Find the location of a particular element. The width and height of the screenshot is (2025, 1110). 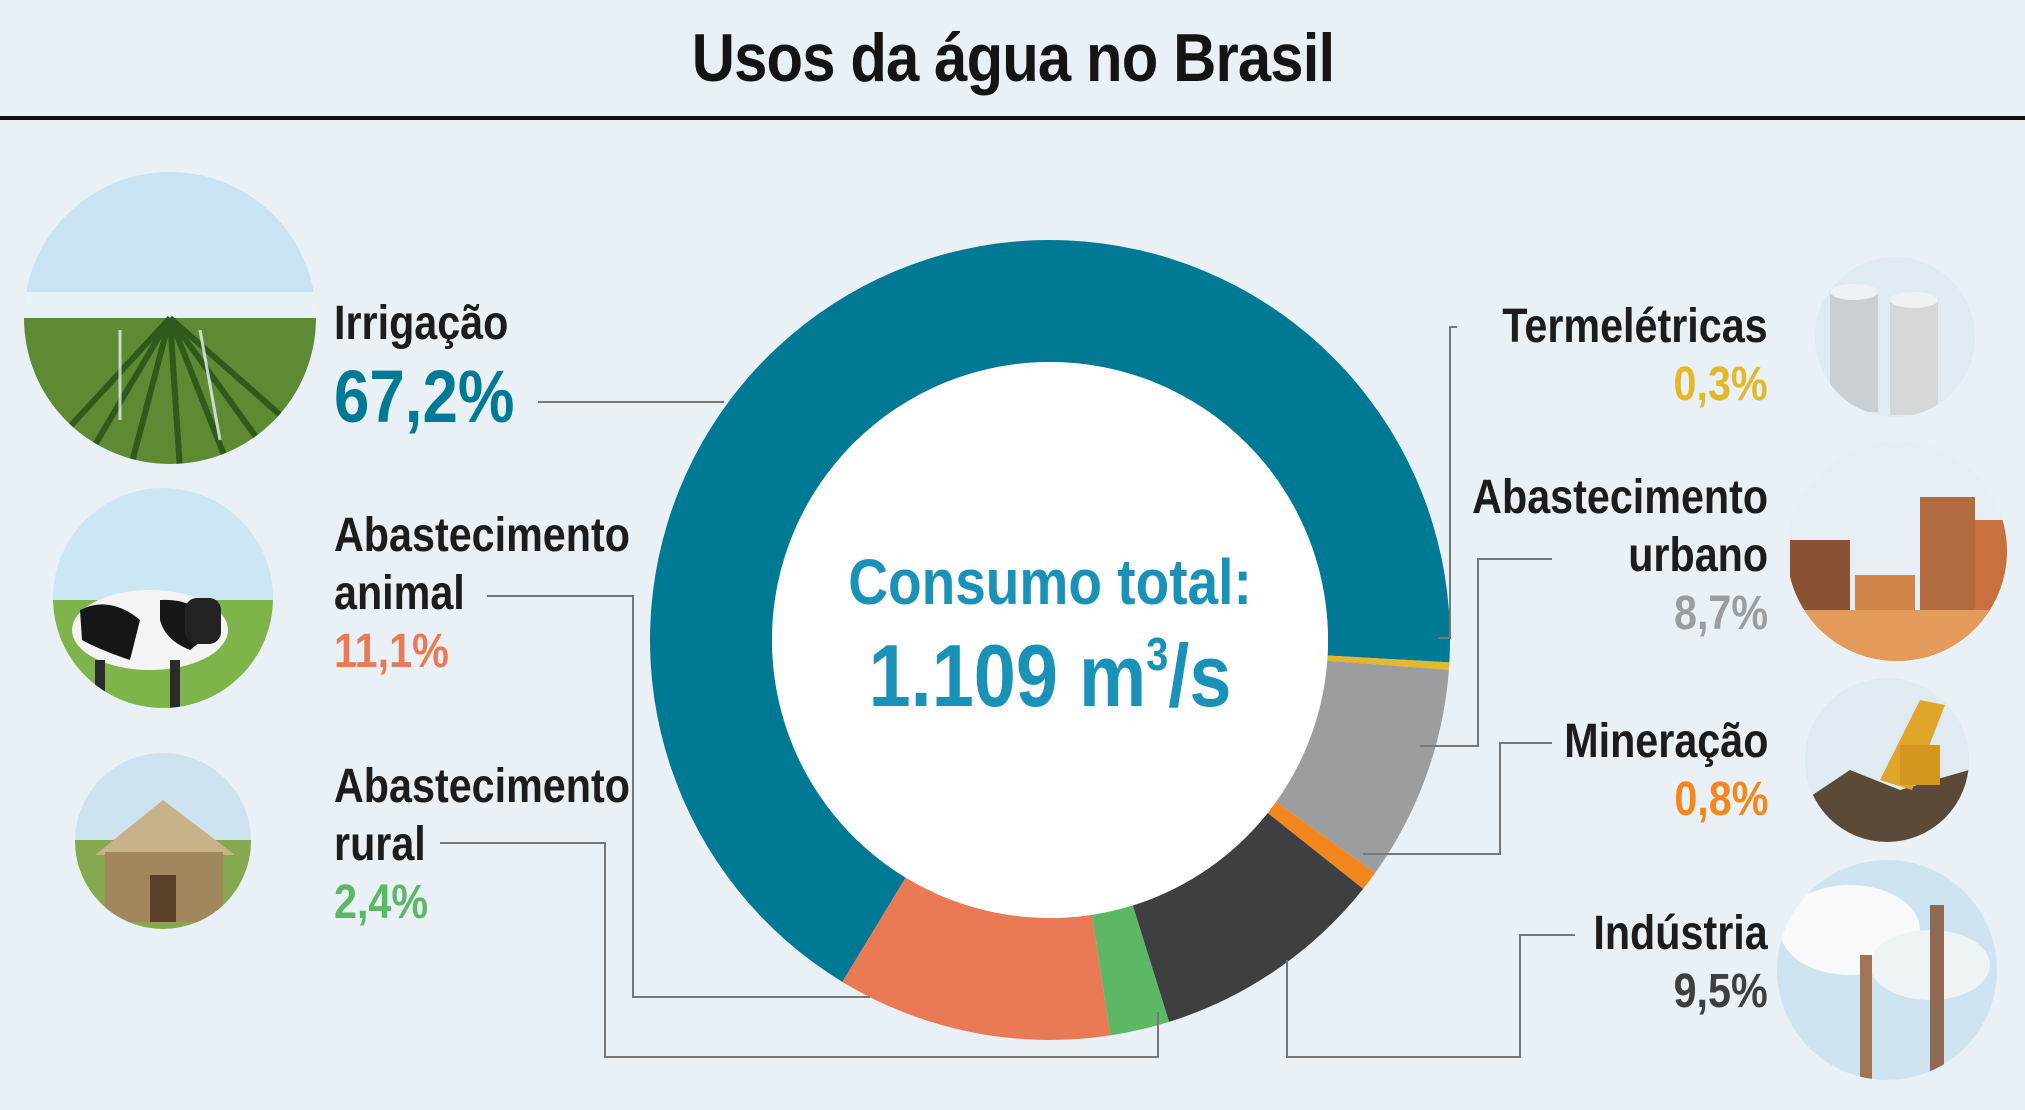

total-label: Consumo total: is located at coordinates (1050, 582).